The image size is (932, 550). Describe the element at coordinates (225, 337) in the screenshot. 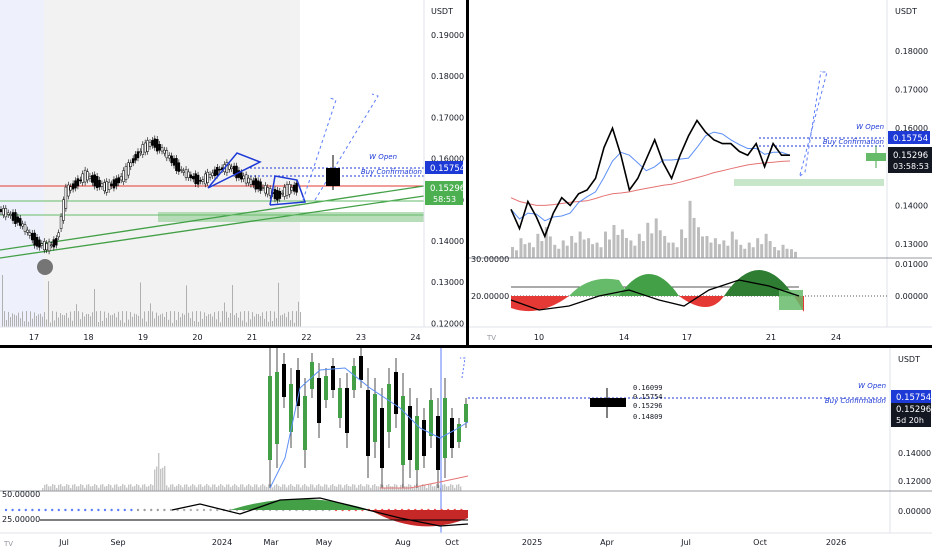

I see `time-axis: 17 18 19 20 21 22 23 24` at that location.